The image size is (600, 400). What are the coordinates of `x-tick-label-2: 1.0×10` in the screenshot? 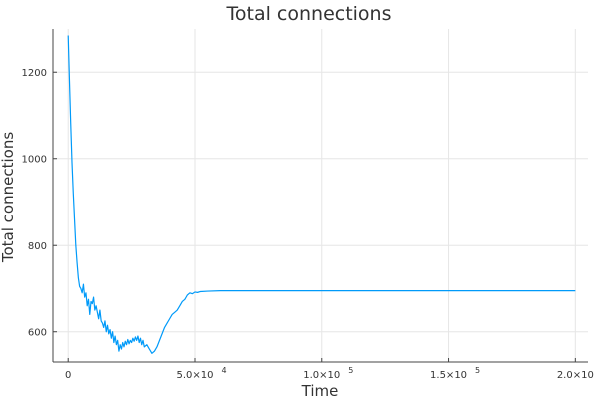 It's located at (321, 375).